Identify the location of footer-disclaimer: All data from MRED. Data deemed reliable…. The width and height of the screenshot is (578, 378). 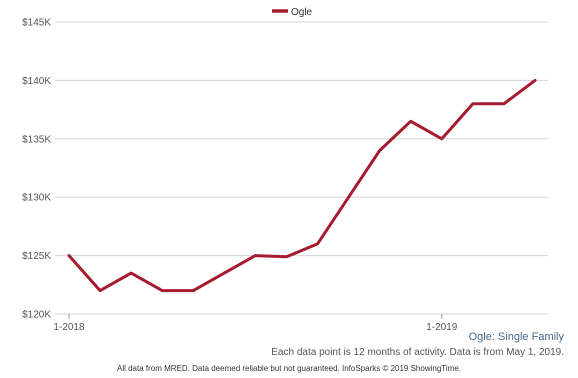
(288, 368).